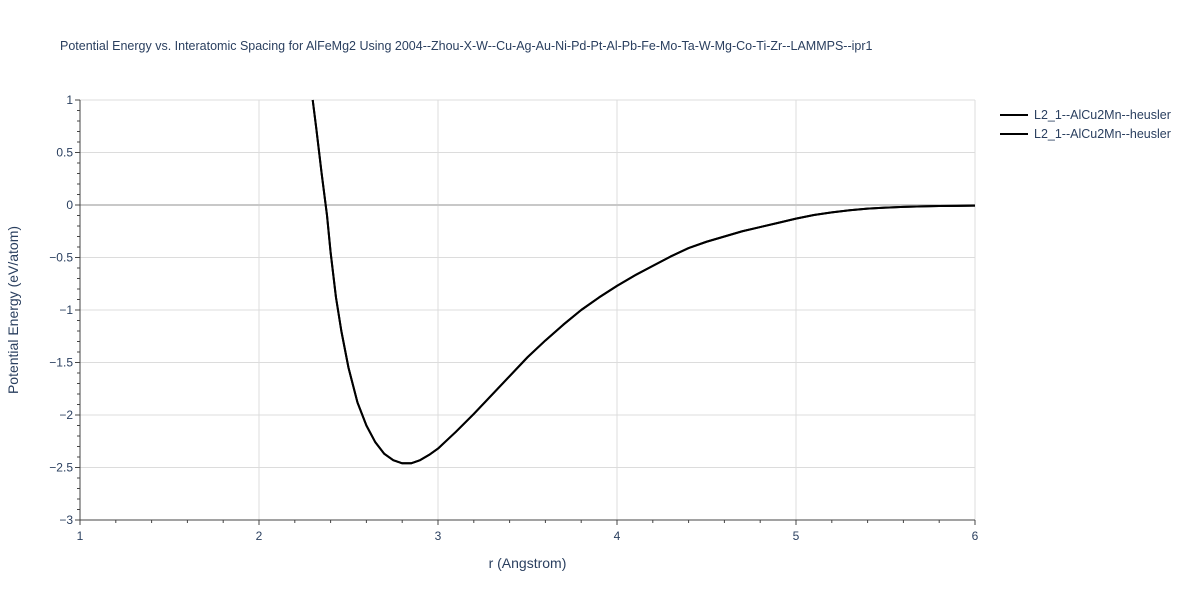  I want to click on y-tick-label: −3, so click(66, 520).